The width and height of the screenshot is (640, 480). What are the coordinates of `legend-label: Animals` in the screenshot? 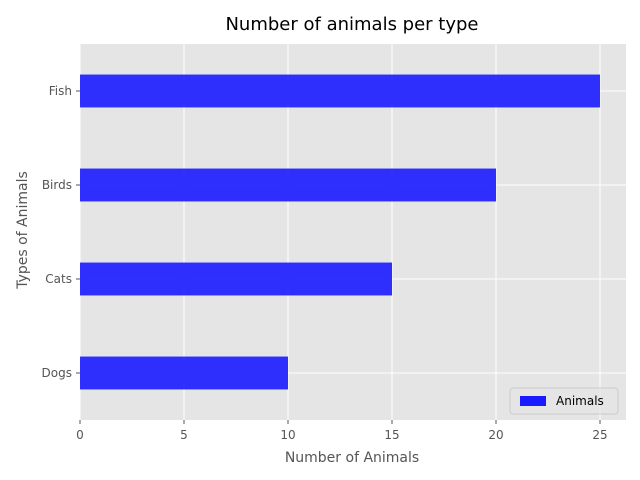 It's located at (580, 401).